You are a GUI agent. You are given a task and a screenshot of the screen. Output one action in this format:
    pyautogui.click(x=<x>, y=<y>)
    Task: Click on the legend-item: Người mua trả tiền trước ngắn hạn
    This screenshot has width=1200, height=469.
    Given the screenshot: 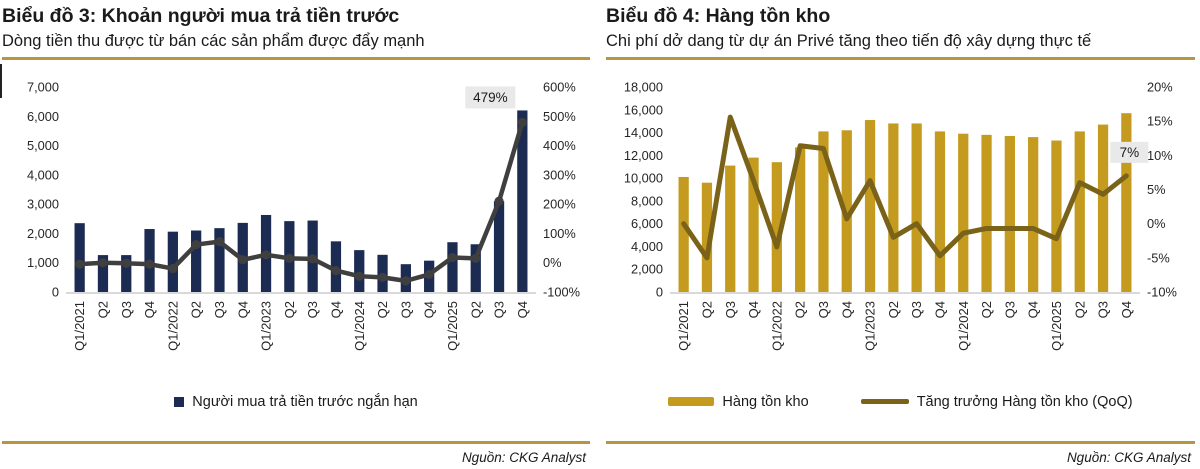 What is the action you would take?
    pyautogui.click(x=296, y=401)
    